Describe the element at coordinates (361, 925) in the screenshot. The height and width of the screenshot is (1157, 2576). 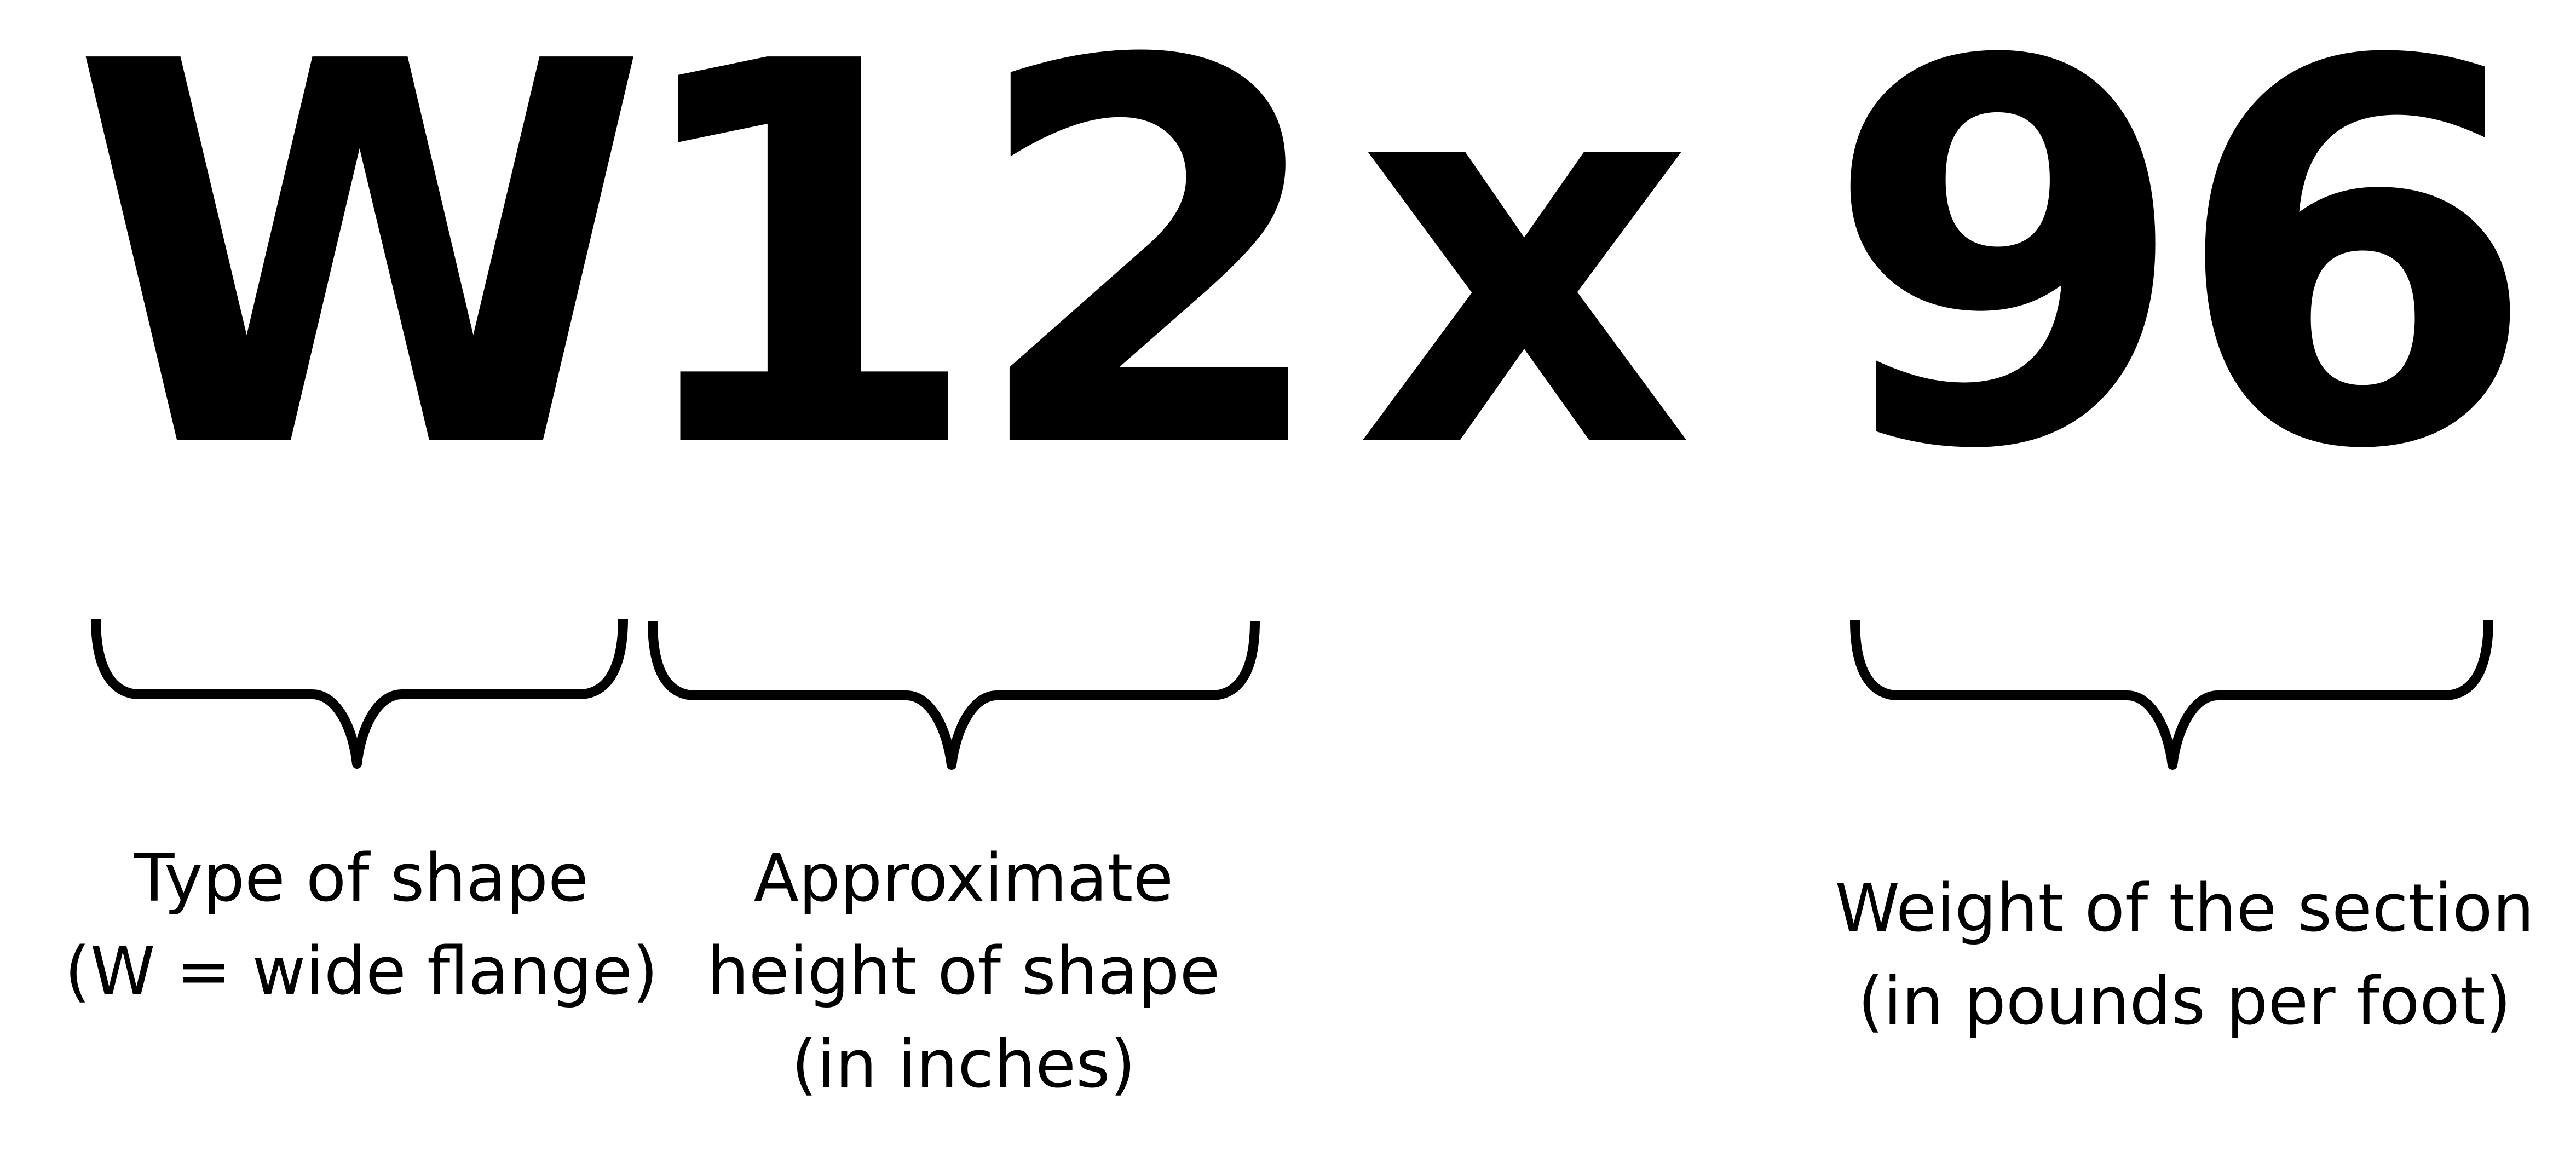
I see `label-shape-type: Type of shape (W = wide flange)` at that location.